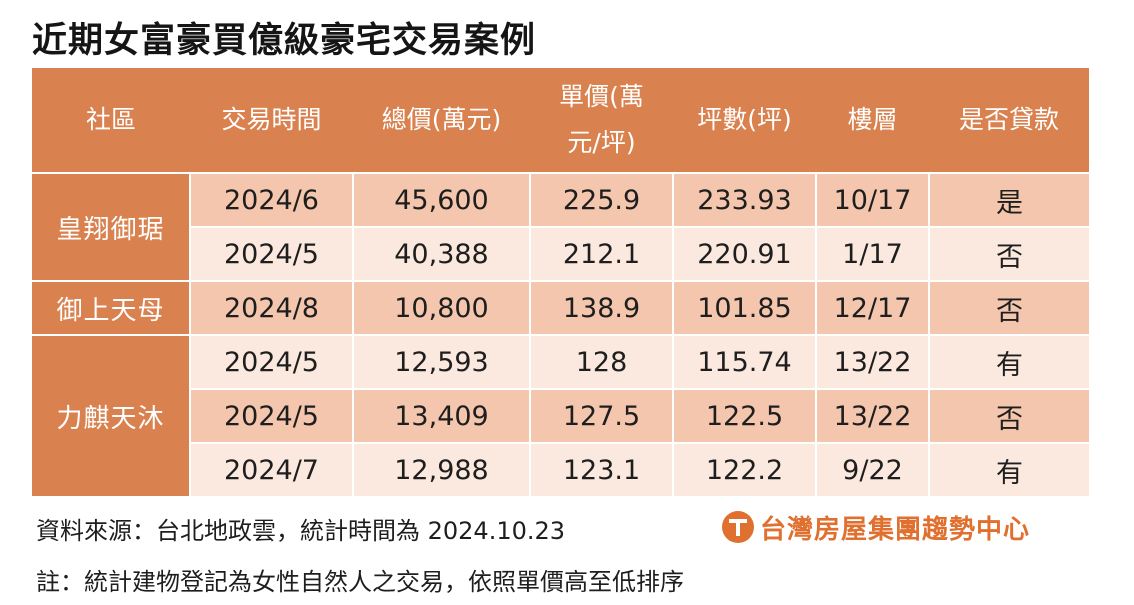 The width and height of the screenshot is (1134, 605). I want to click on table-row: 2024/5 40,388 212.1 220.91 1/17 否, so click(560, 254).